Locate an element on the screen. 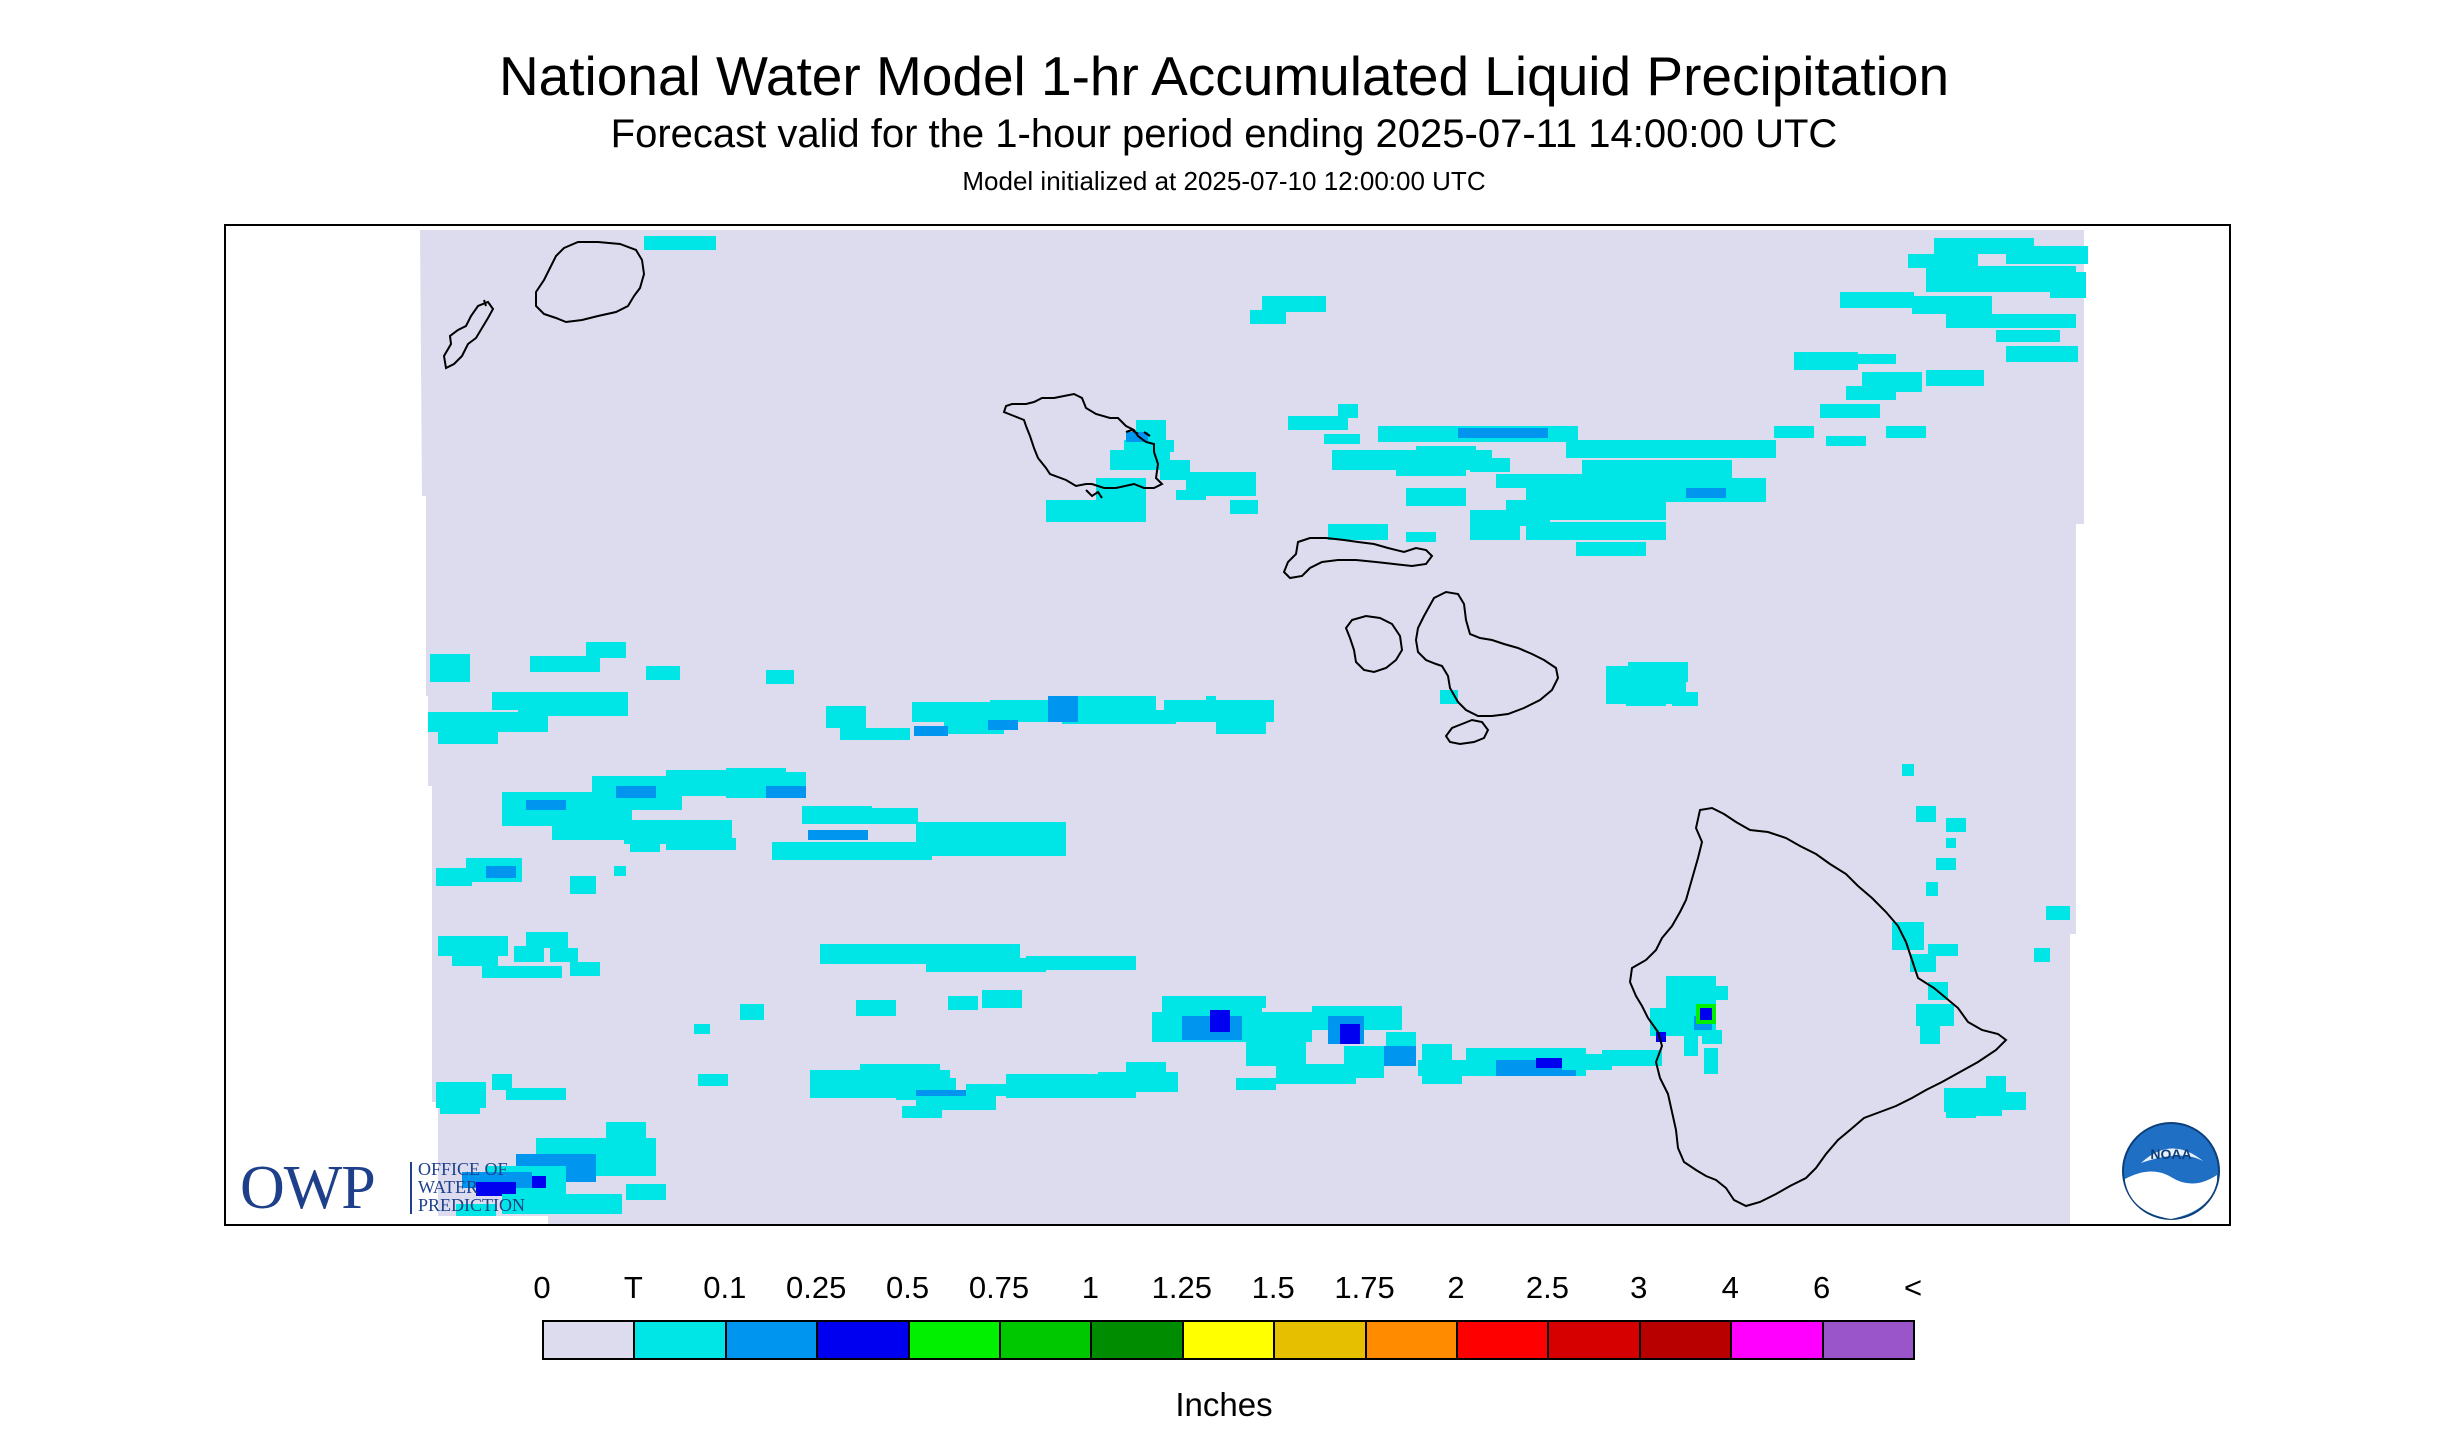 This screenshot has width=2448, height=1448. noaa-logo-text: NOAA is located at coordinates (2170, 1154).